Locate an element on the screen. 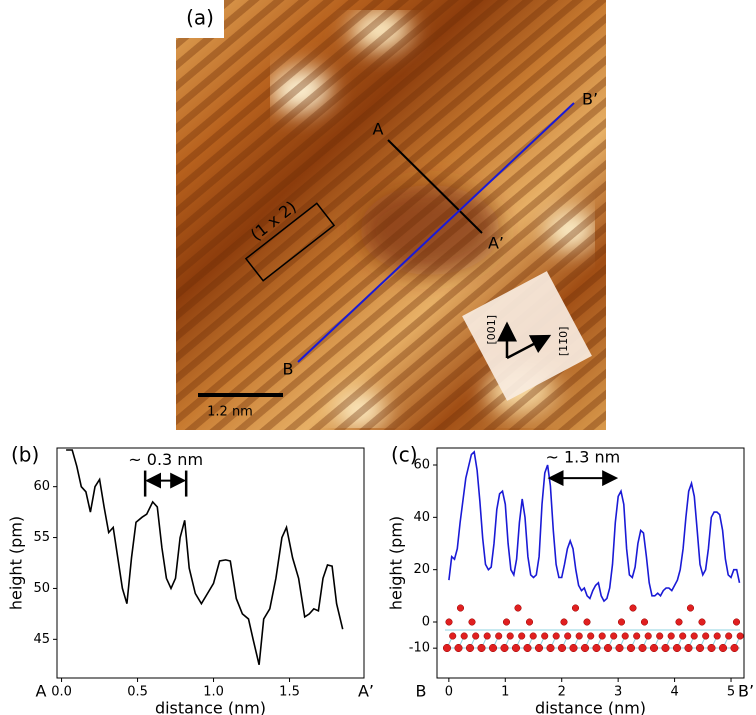 Image resolution: width=756 pixels, height=715 pixels. orientation-inset is located at coordinates (527, 336).